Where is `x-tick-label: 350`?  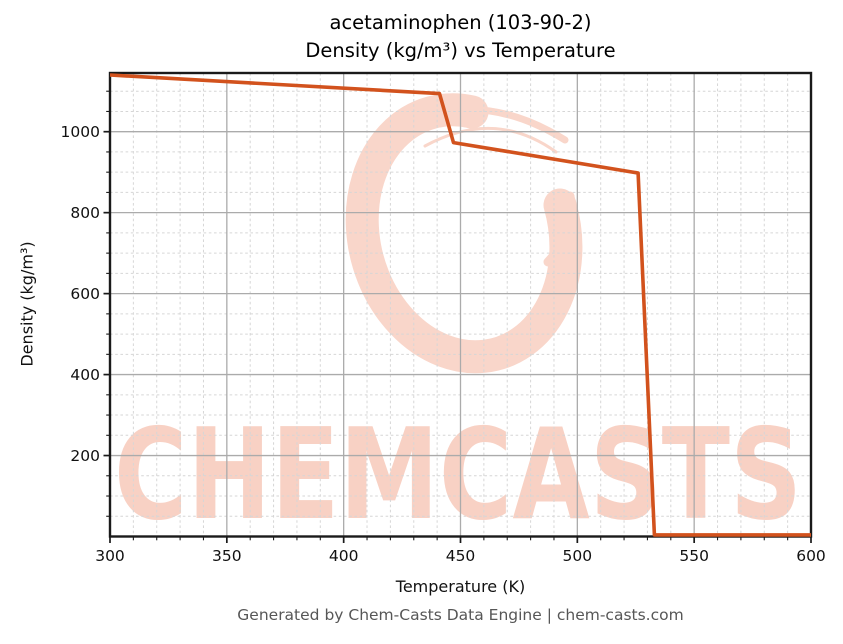 x-tick-label: 350 is located at coordinates (227, 556).